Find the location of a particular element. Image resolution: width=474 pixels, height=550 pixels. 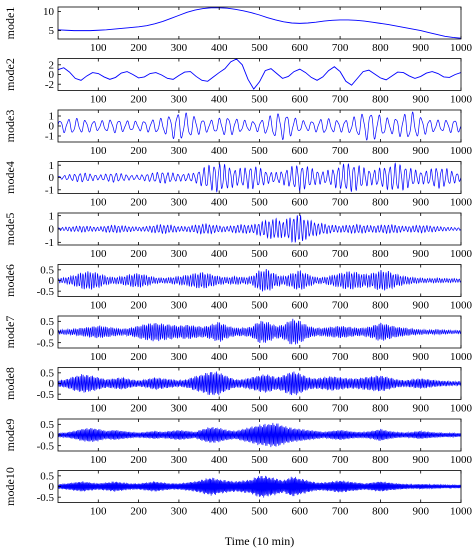

series-line-mode6 is located at coordinates (259, 280).